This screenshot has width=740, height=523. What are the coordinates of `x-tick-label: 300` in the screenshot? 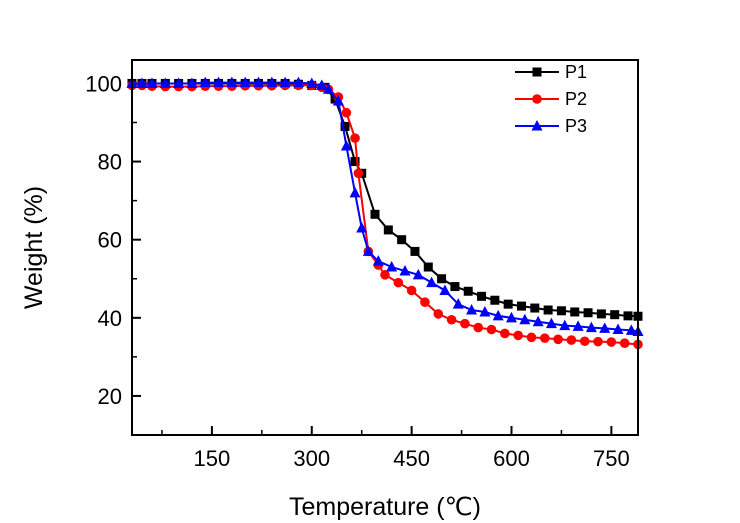 It's located at (311, 458).